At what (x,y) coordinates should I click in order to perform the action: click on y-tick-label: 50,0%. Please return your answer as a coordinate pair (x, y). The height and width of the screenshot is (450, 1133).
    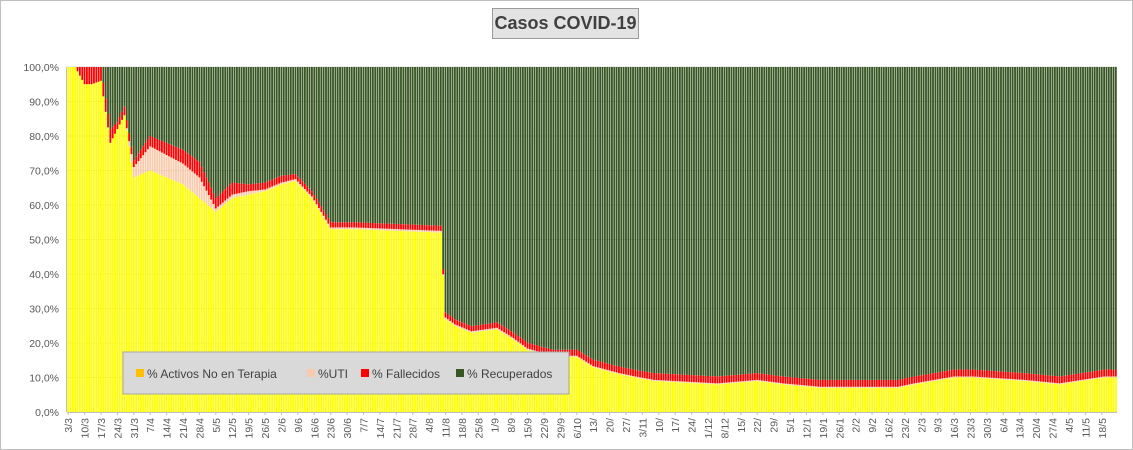
    Looking at the image, I should click on (44, 241).